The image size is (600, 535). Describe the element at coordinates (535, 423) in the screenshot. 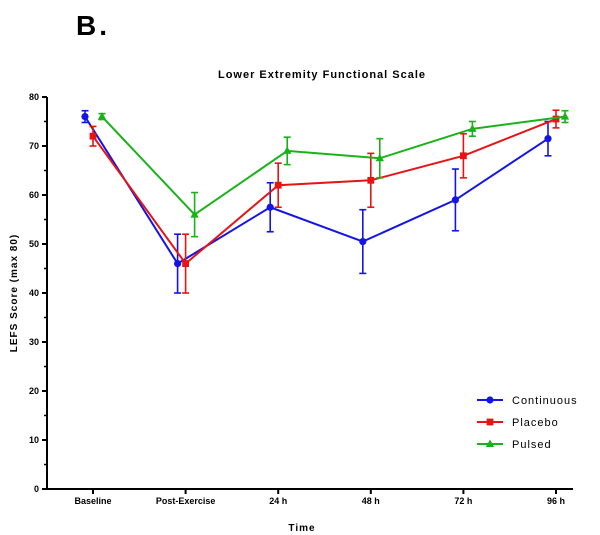

I see `legend-label: Placebo` at that location.